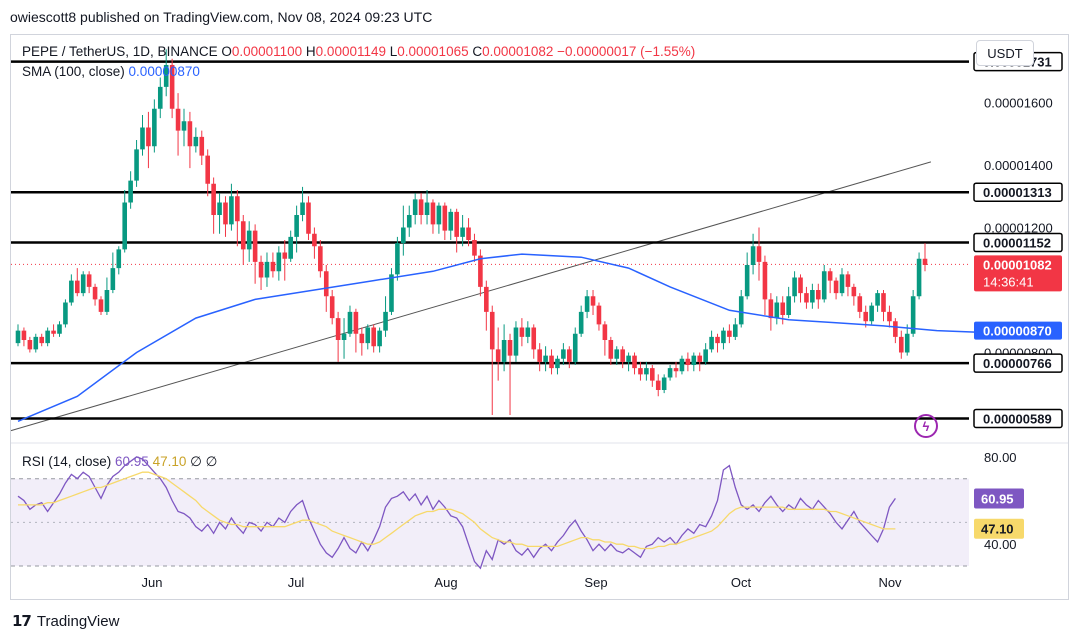 The image size is (1080, 642). I want to click on lightning-icon: ϟ, so click(926, 426).